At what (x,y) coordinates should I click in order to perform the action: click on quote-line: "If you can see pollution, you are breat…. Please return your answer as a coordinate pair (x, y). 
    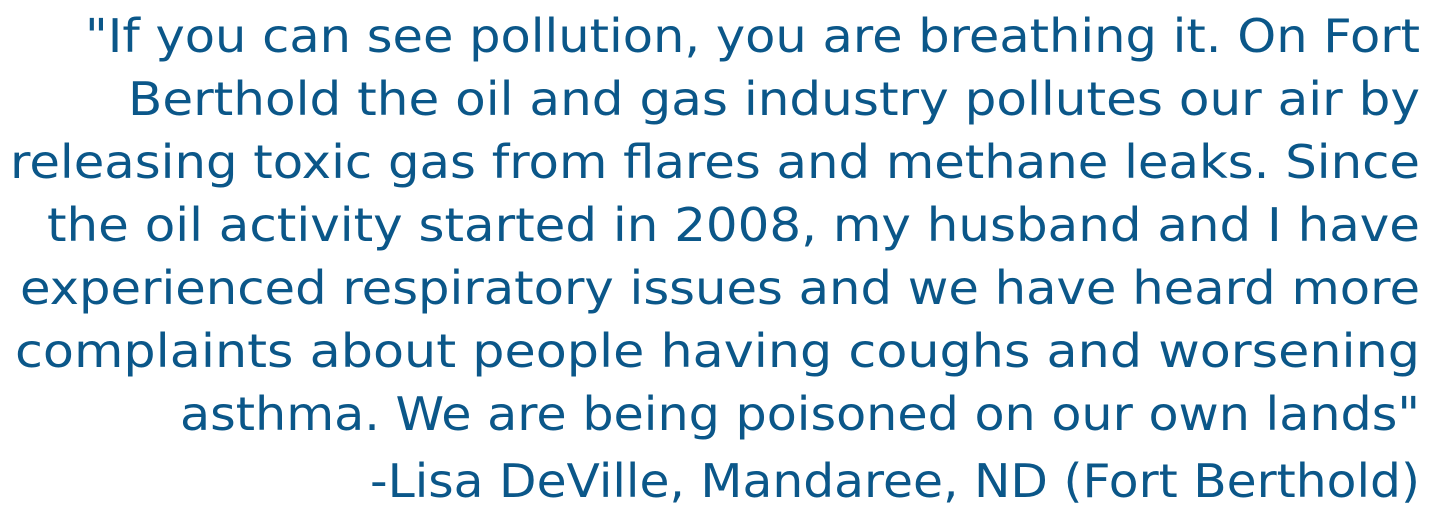
    Looking at the image, I should click on (752, 36).